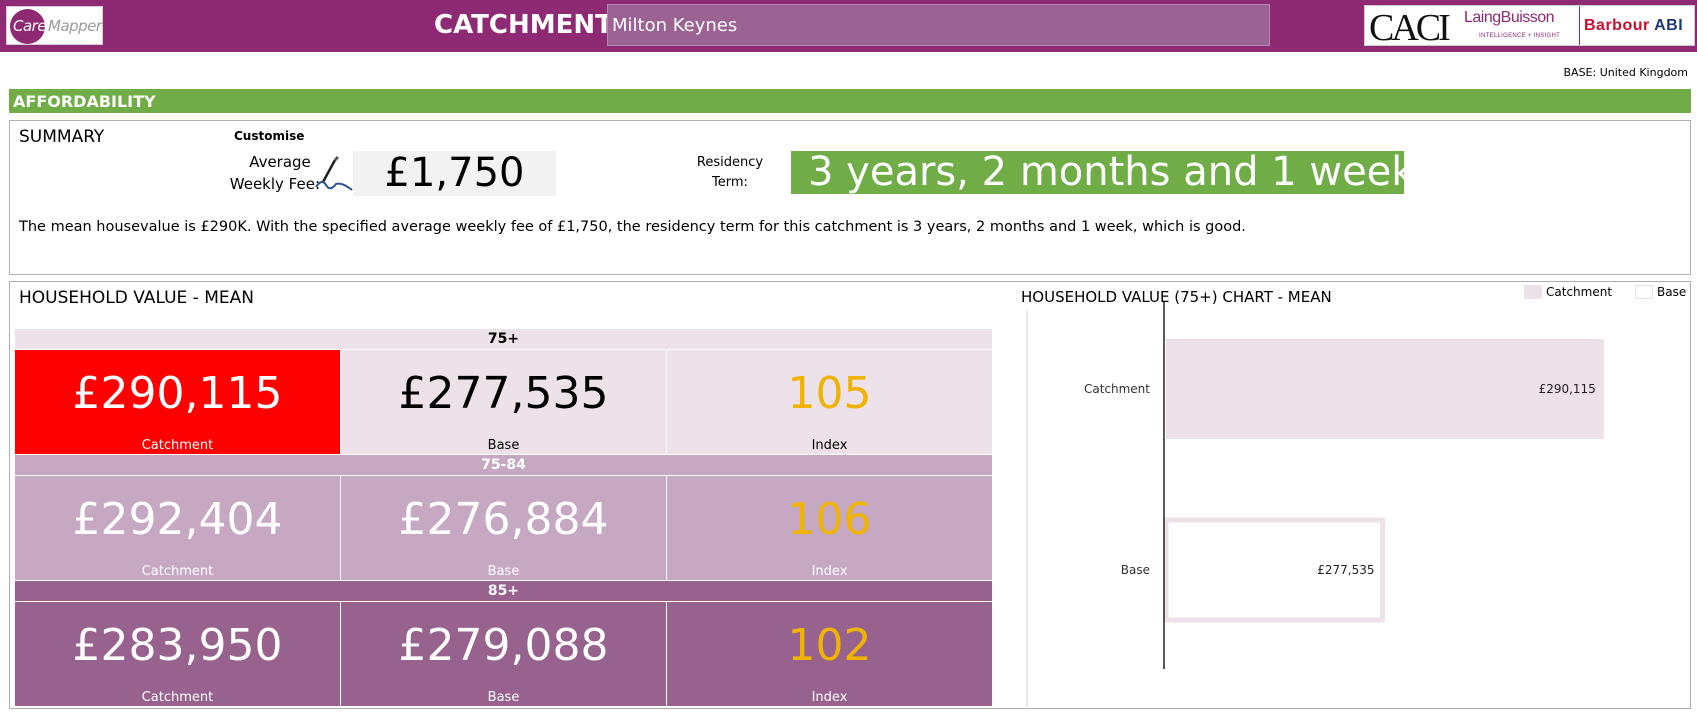 Image resolution: width=1697 pixels, height=712 pixels. What do you see at coordinates (269, 136) in the screenshot?
I see `customise-label: Customise` at bounding box center [269, 136].